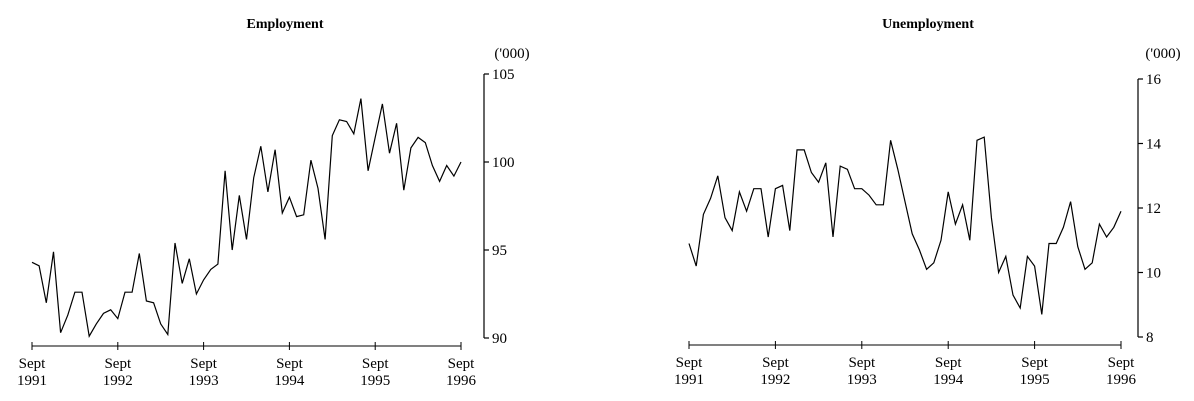  I want to click on employment-unit-label: ('000), so click(511, 54).